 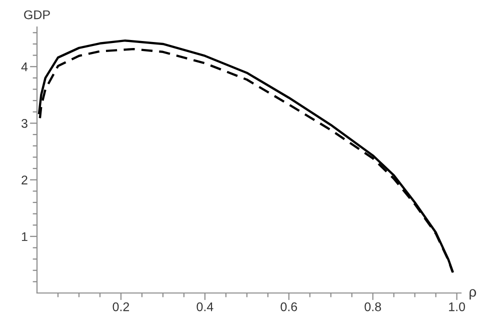 I want to click on x-tick-label: 0.6, so click(x=289, y=307).